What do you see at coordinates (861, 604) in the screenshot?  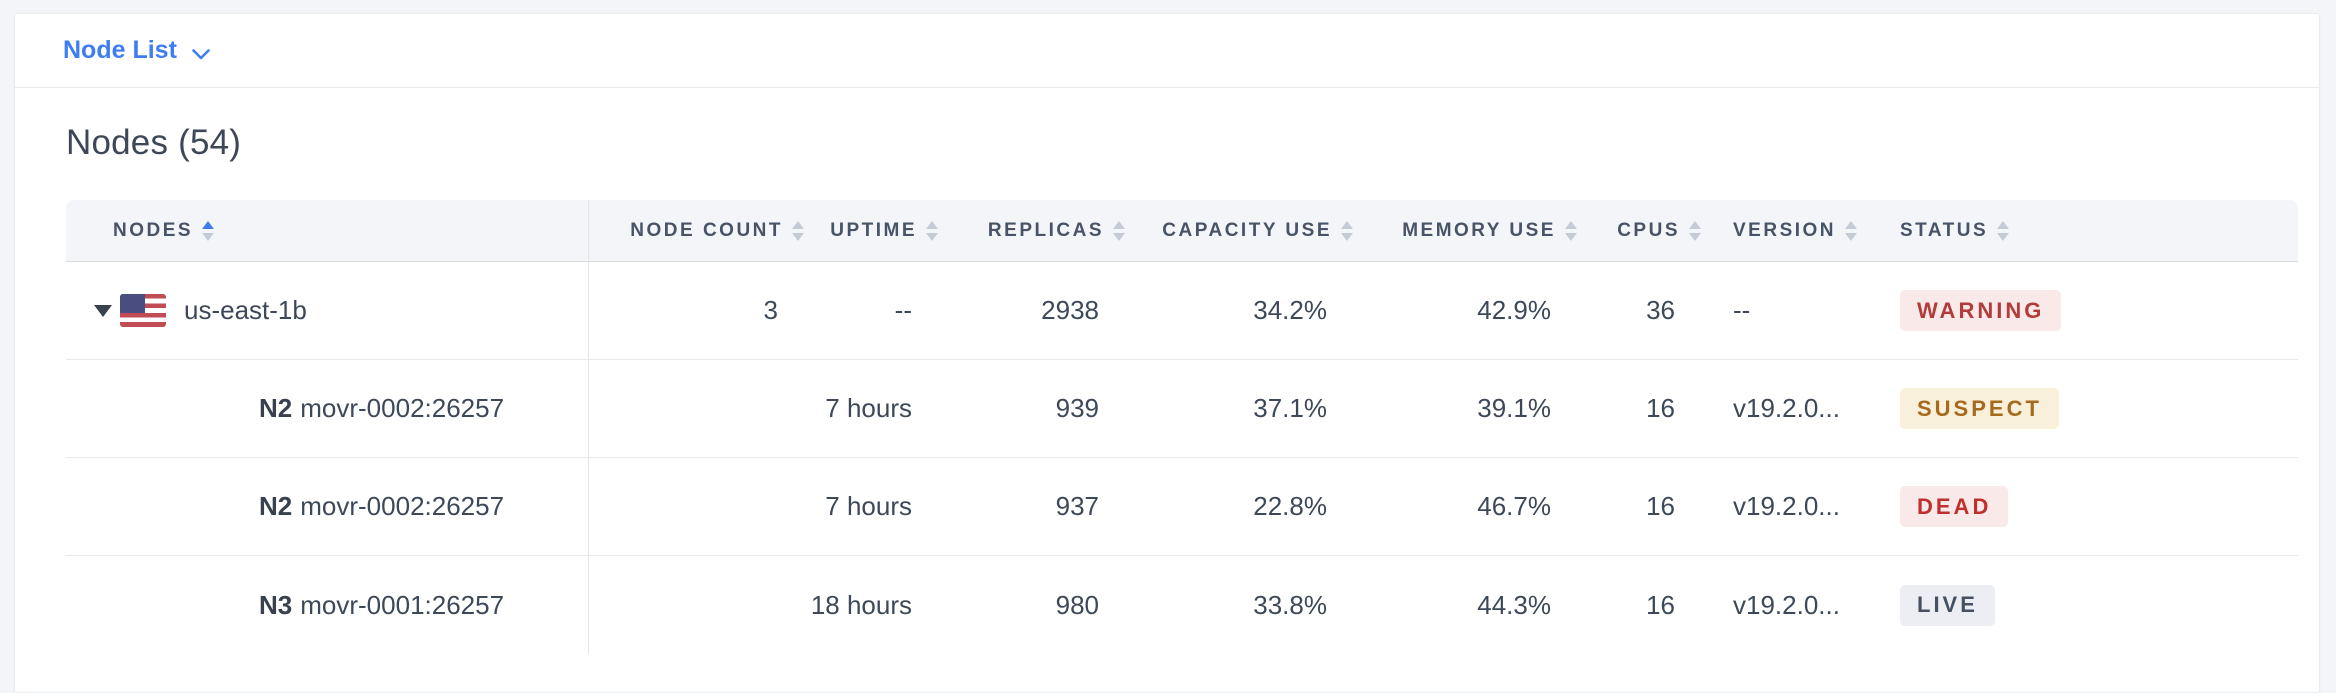 I see `uptime-cell: 18 hours` at bounding box center [861, 604].